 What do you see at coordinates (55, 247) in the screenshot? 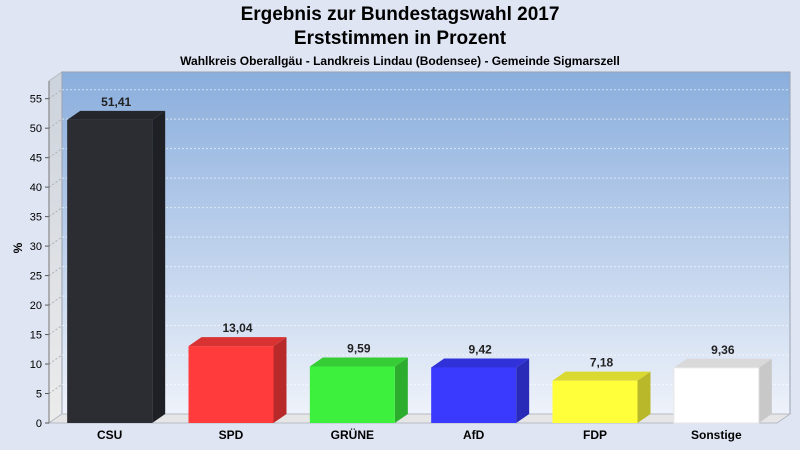
I see `plot-side-wall` at bounding box center [55, 247].